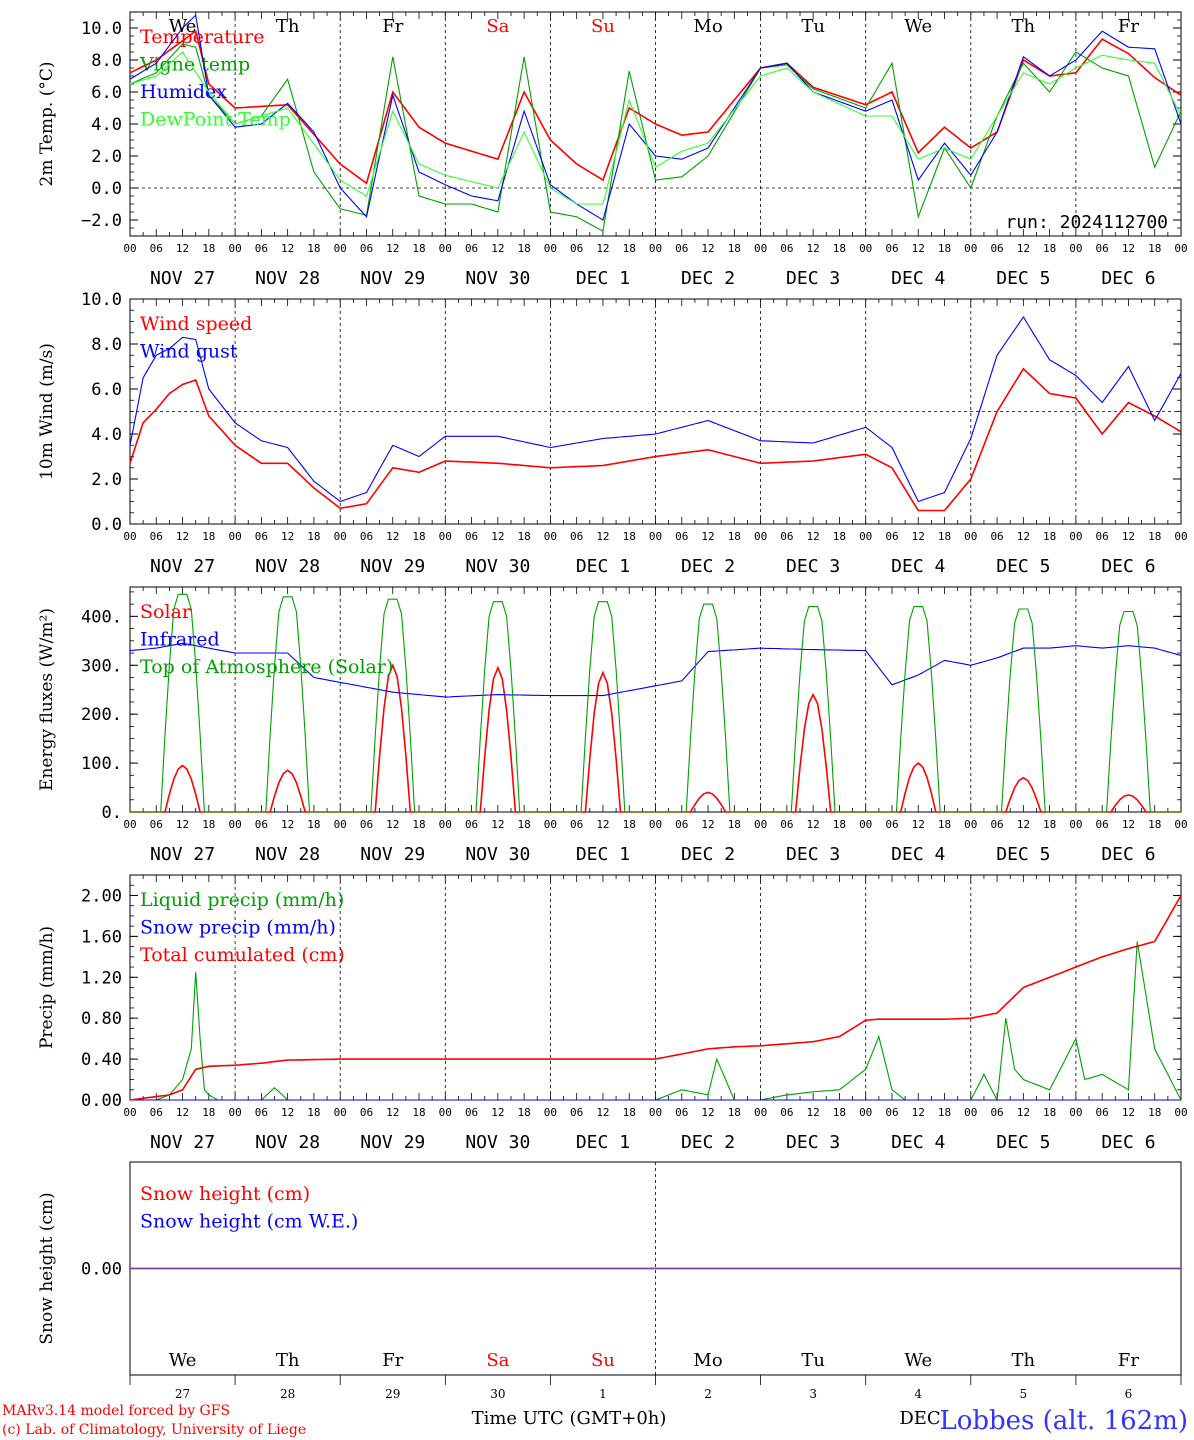 The height and width of the screenshot is (1440, 1194). Describe the element at coordinates (569, 1418) in the screenshot. I see `x-axis-label: Time UTC (GMT+0h)` at that location.